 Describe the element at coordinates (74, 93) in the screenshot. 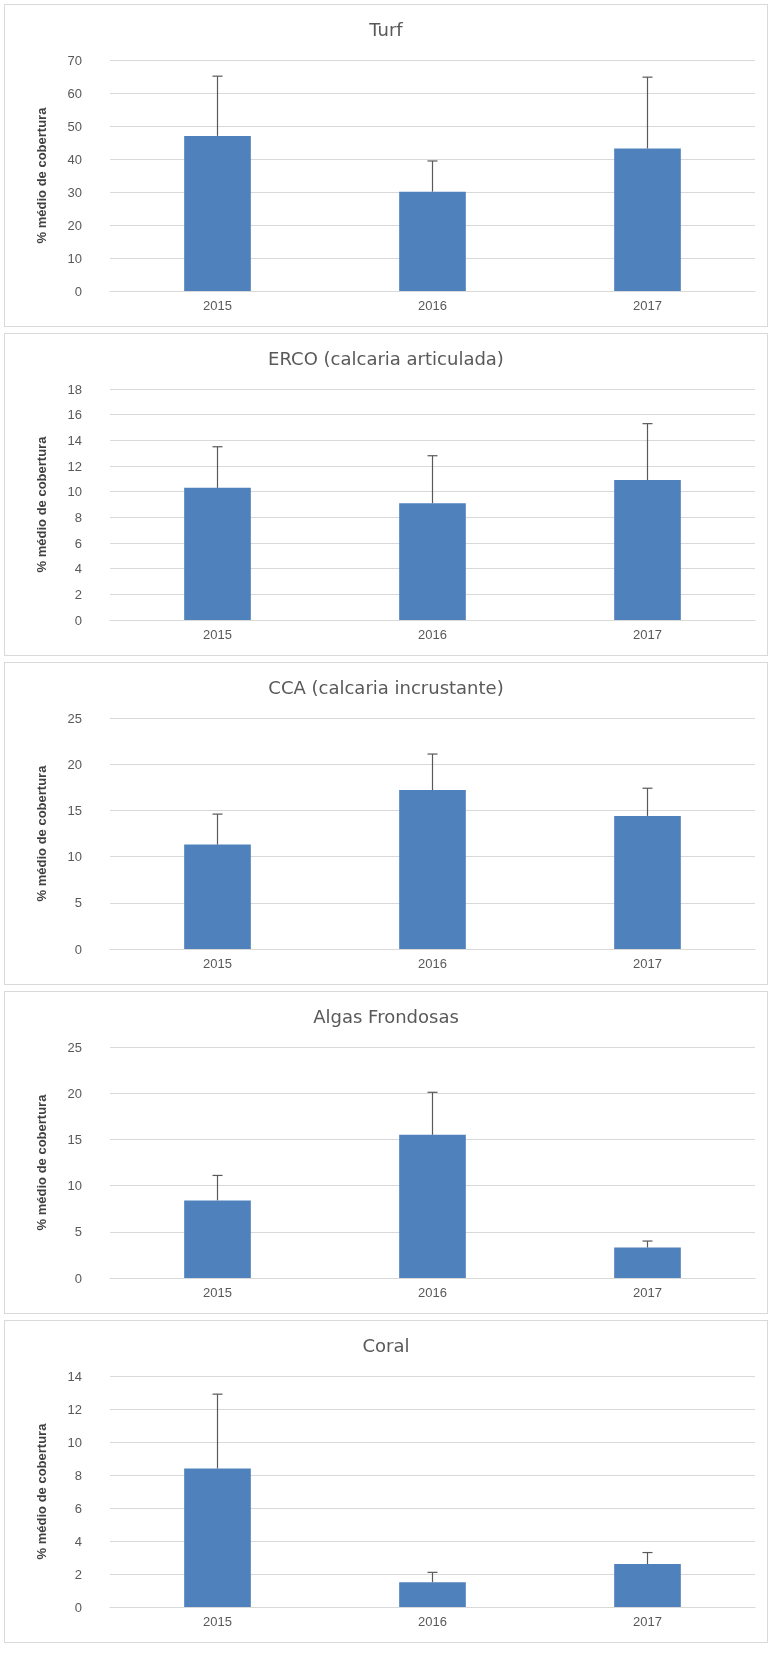

I see `y-tick-label: 60` at that location.